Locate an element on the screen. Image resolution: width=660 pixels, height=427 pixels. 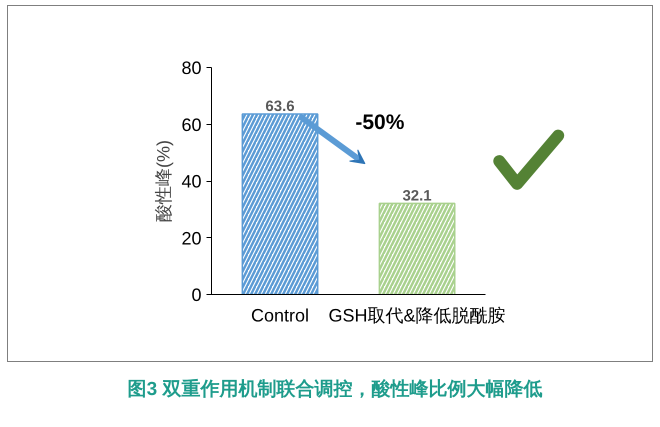
y-axis-title: 酸性峰(%) is located at coordinates (163, 181).